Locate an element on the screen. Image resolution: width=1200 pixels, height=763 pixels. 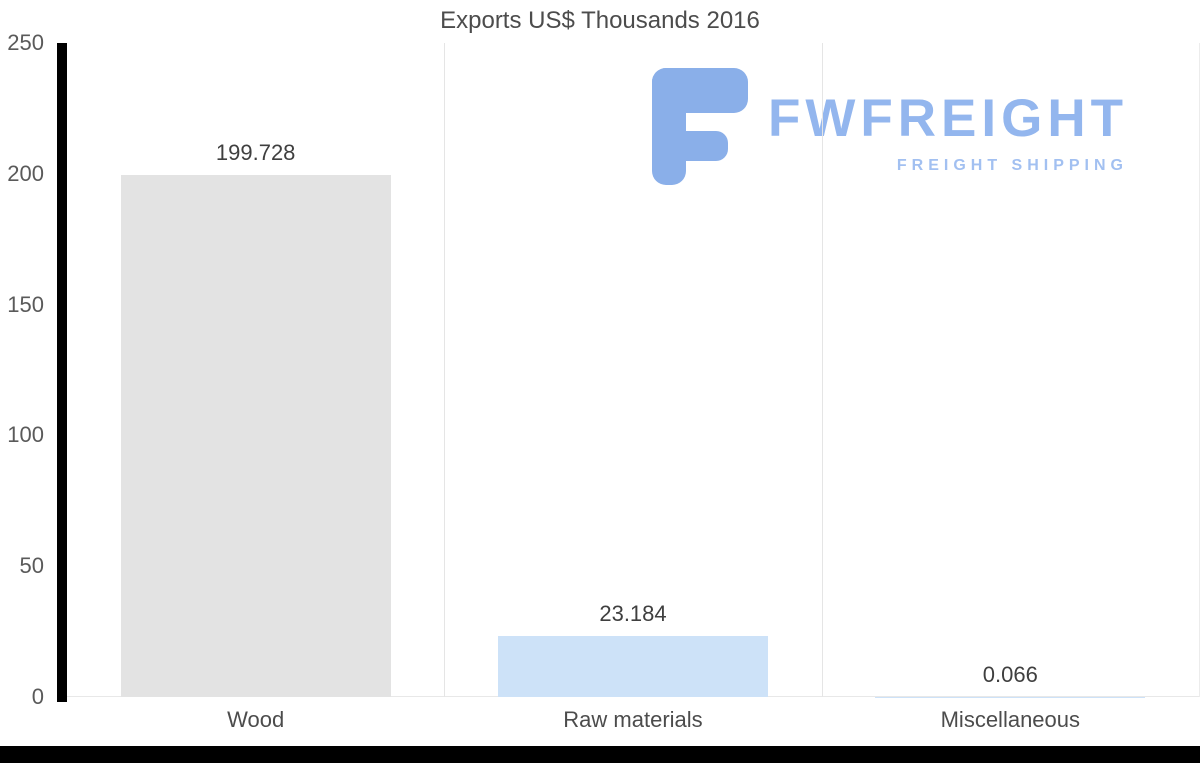
bottom-black-bar is located at coordinates (600, 754).